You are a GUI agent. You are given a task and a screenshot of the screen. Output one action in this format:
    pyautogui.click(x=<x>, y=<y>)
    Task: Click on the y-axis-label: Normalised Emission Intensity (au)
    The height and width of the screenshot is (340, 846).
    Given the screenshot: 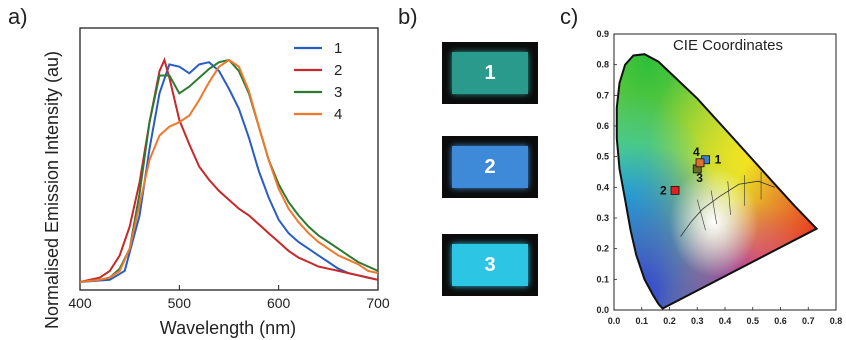 What is the action you would take?
    pyautogui.click(x=52, y=190)
    